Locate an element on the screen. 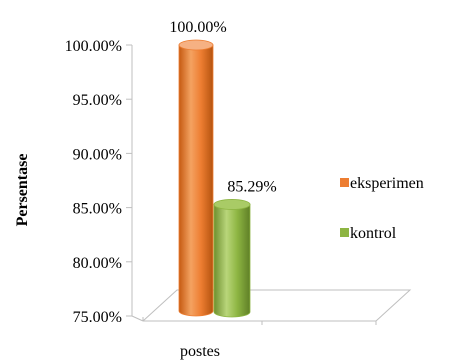 This screenshot has width=458, height=362. legend-swatch-eksperimen is located at coordinates (344, 182).